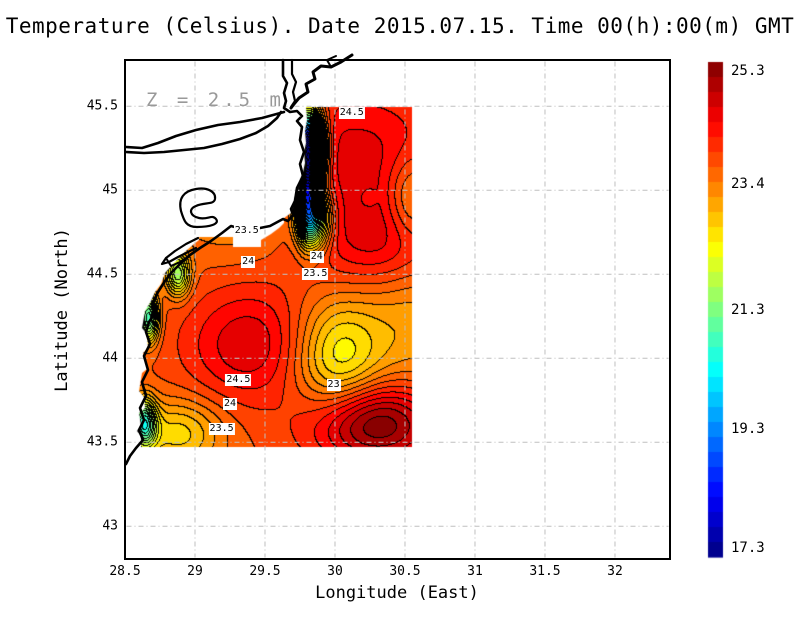 The width and height of the screenshot is (800, 618). Describe the element at coordinates (748, 309) in the screenshot. I see `colorbar-tick-label: 21.3` at that location.